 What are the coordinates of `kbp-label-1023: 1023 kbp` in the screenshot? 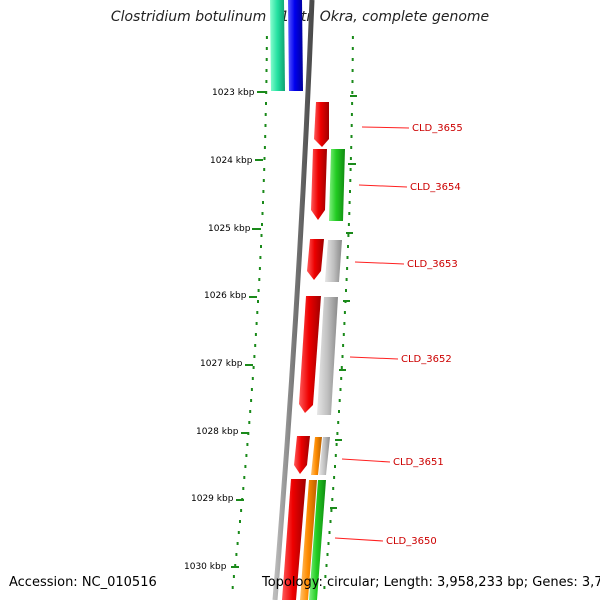 It's located at (233, 93).